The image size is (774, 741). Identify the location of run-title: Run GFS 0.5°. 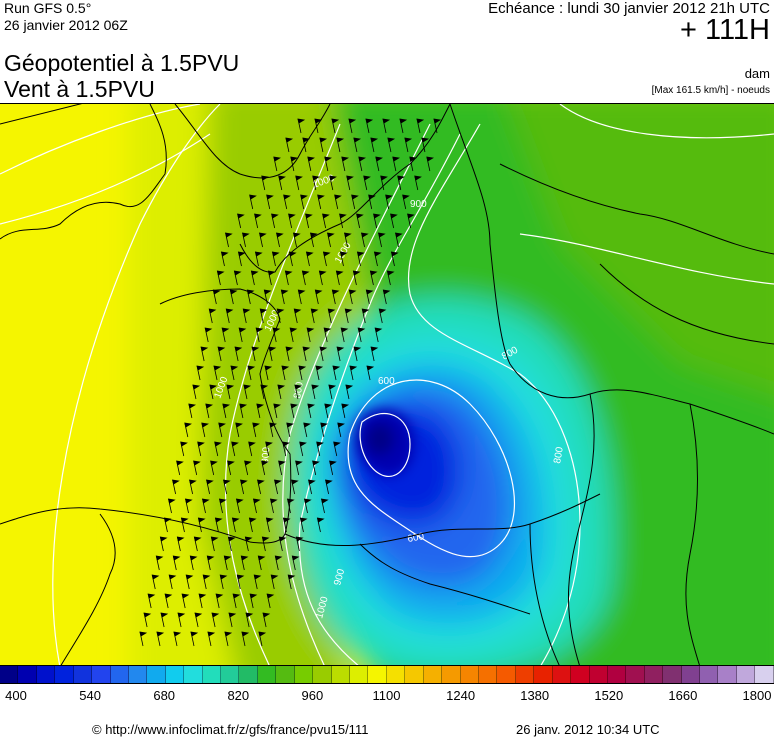
(48, 8).